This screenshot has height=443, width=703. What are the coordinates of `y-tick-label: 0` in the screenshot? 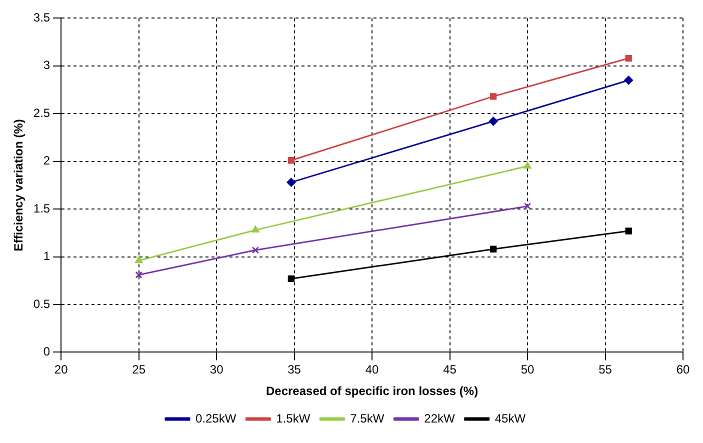 It's located at (46, 351).